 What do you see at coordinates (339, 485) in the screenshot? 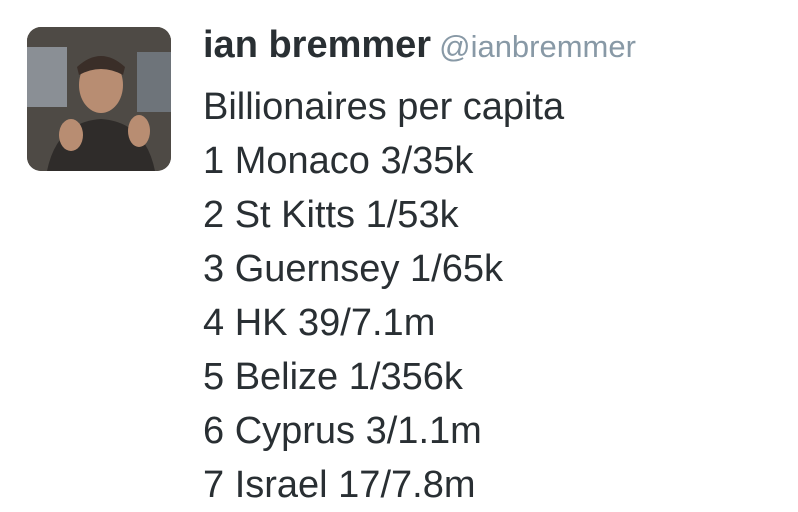
I see `tweet-line: 7 Israel 17/7.8m` at bounding box center [339, 485].